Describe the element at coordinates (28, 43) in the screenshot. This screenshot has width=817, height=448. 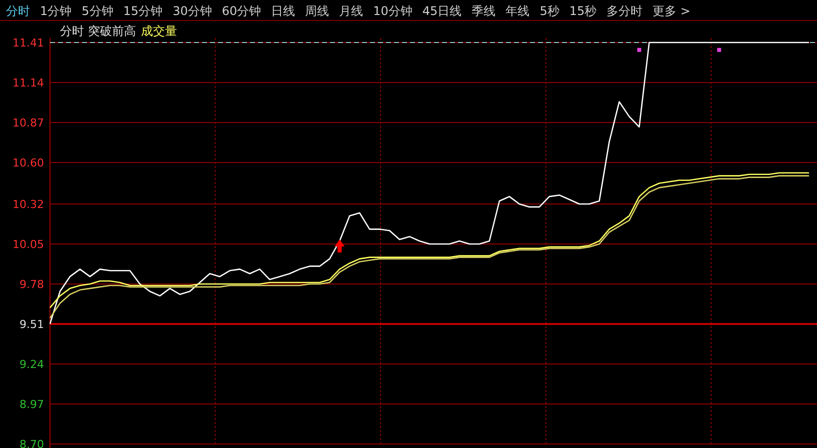
I see `y-tick-label: 11.41` at that location.